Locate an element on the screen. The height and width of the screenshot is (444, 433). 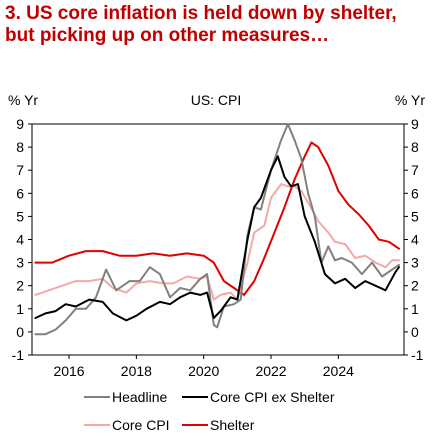
y-tick-label-right: 2 is located at coordinates (415, 286).